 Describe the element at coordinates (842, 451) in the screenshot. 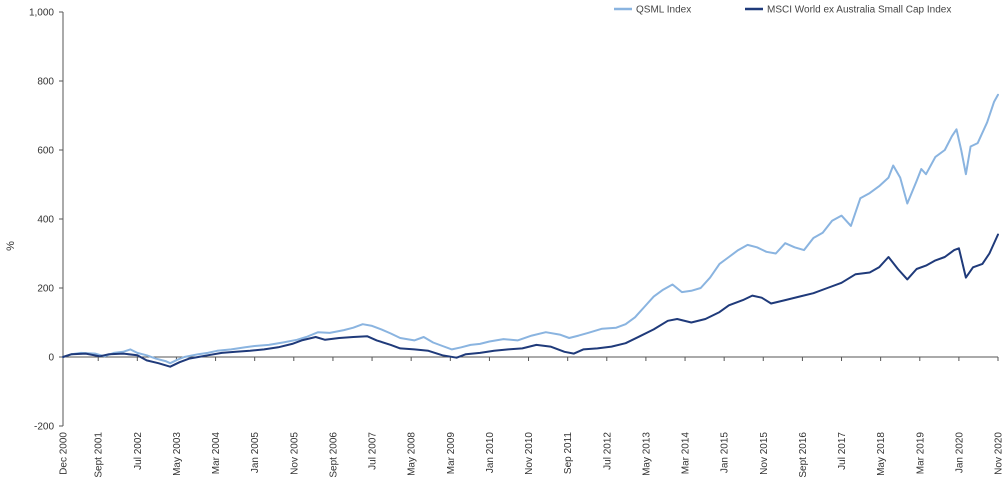

I see `x-tick-label: Jul 2017` at that location.